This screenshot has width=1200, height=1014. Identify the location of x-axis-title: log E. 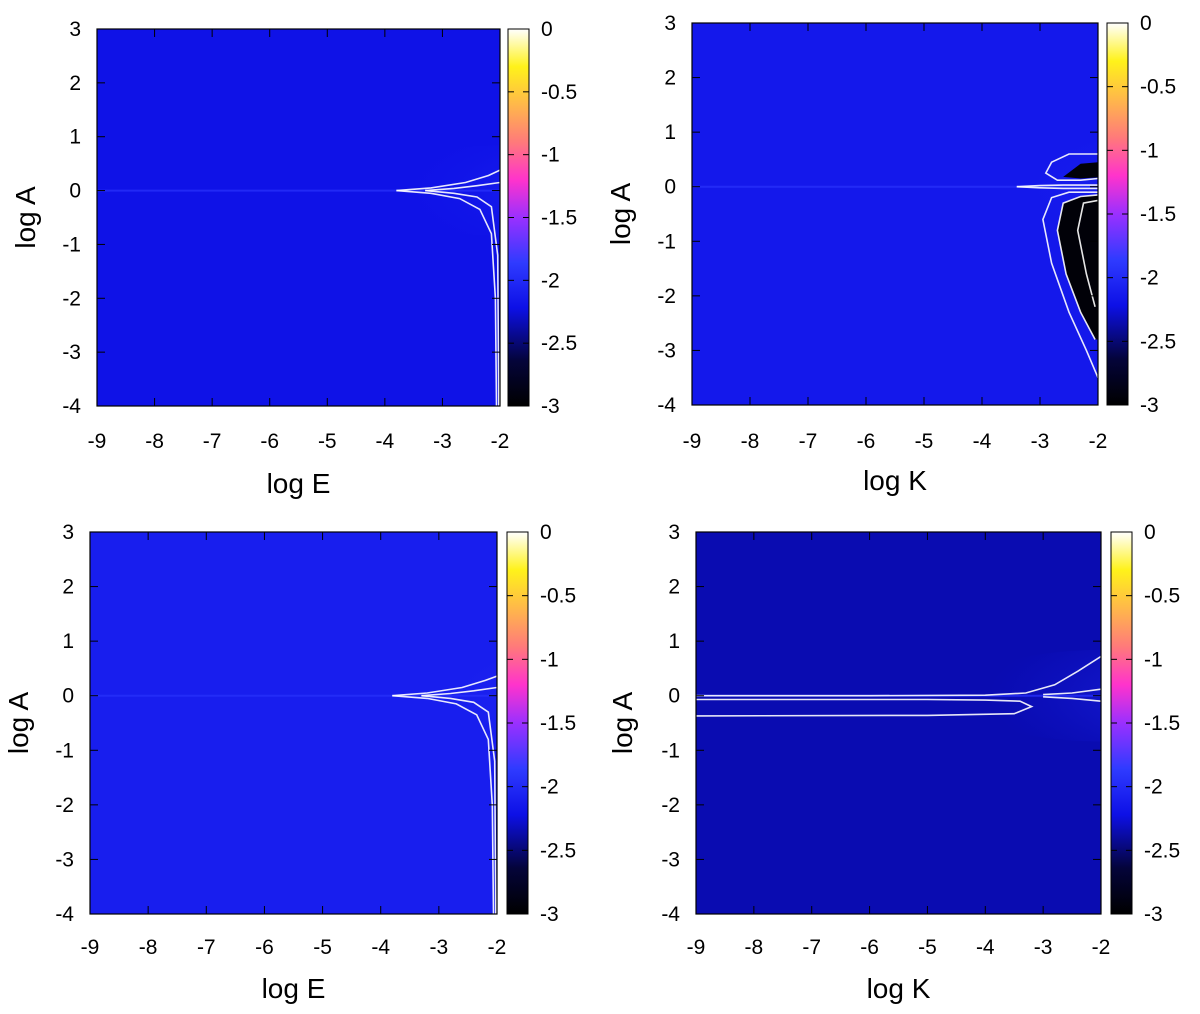
(299, 483).